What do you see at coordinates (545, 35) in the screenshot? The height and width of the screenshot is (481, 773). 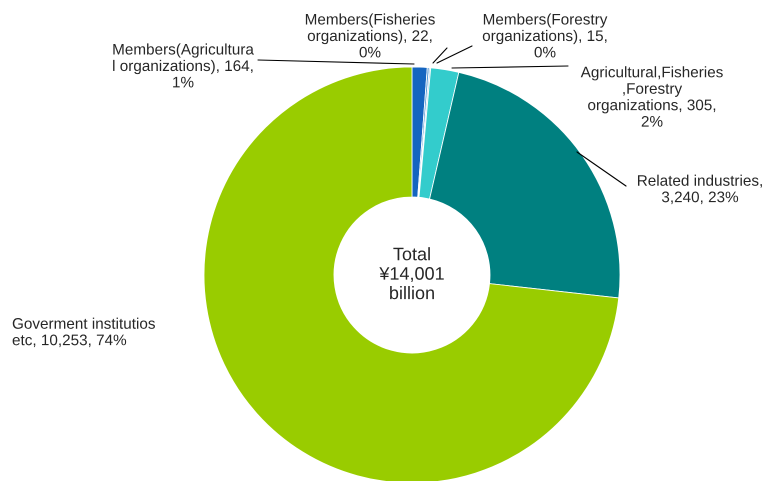 I see `slice-label: Members(Forestry organizations), 15, 0%` at bounding box center [545, 35].